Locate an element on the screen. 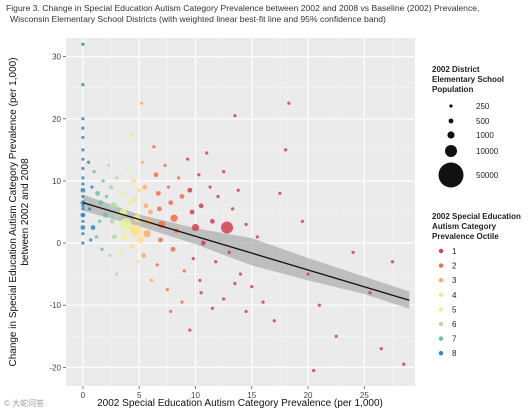 The height and width of the screenshot is (415, 531). y-tick-labels: -20 -10 0 10 20 30 is located at coordinates (57, 212).